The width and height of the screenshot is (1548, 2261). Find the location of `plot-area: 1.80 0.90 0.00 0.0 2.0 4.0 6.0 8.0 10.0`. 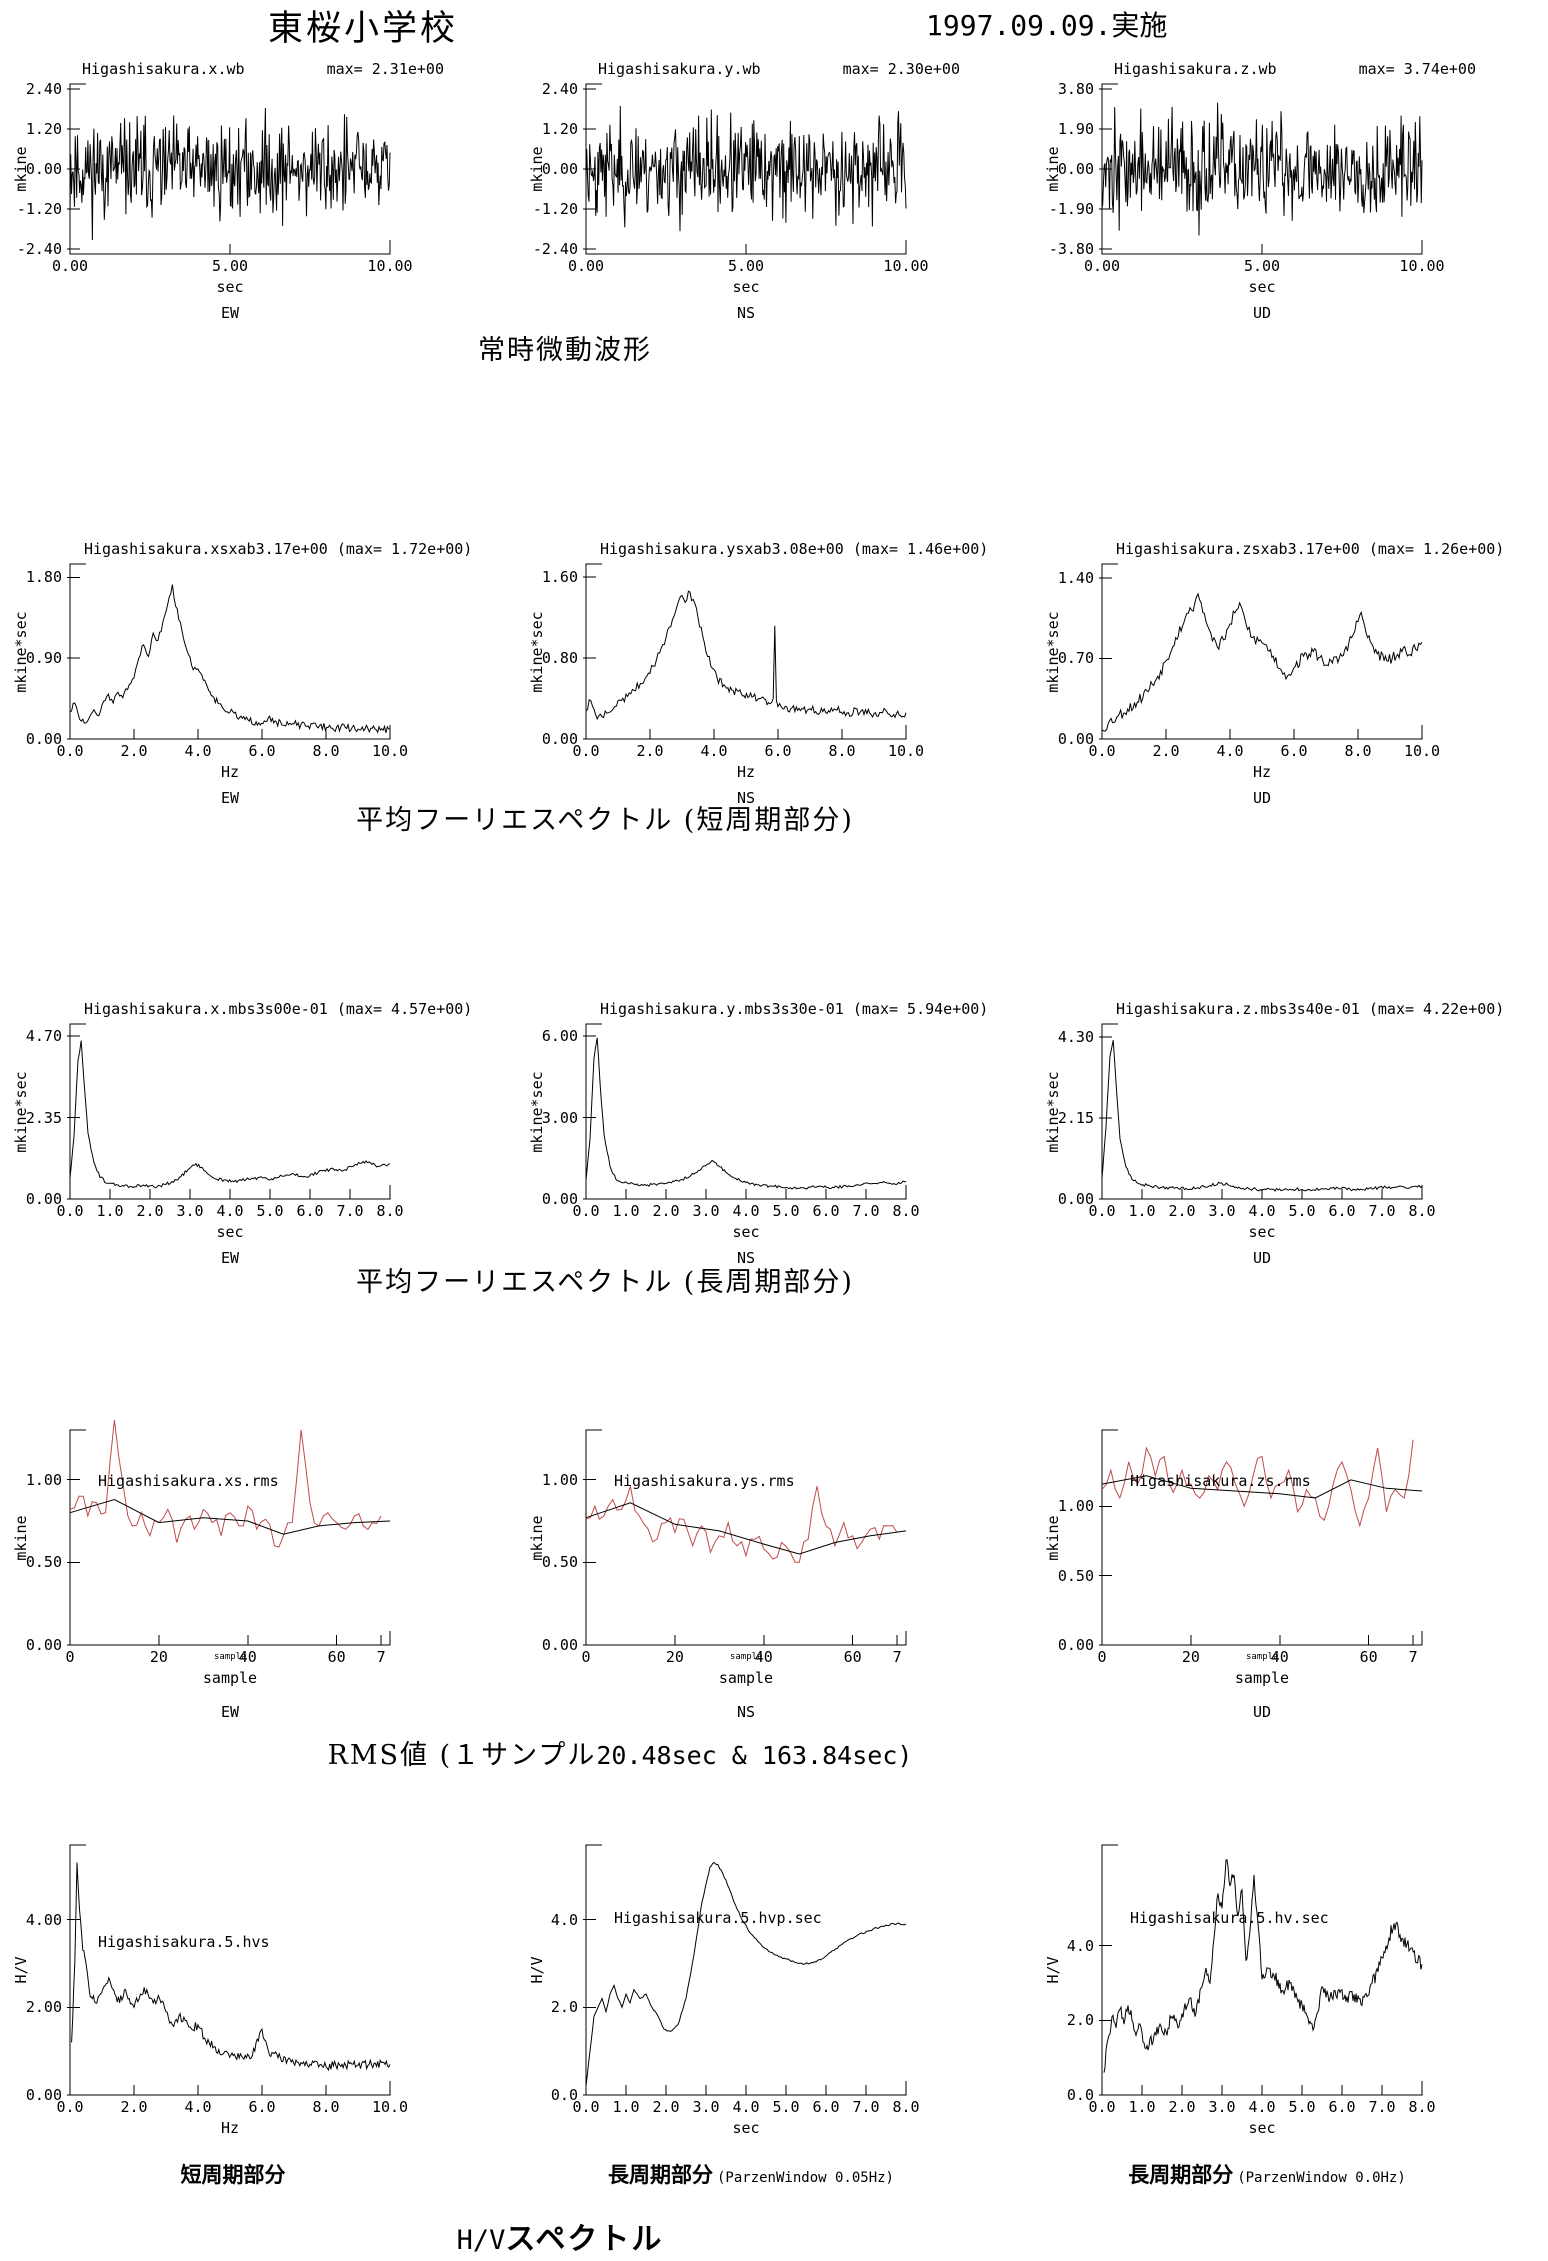

plot-area: 1.80 0.90 0.00 0.0 2.0 4.0 6.0 8.0 10.0 is located at coordinates (217, 661).